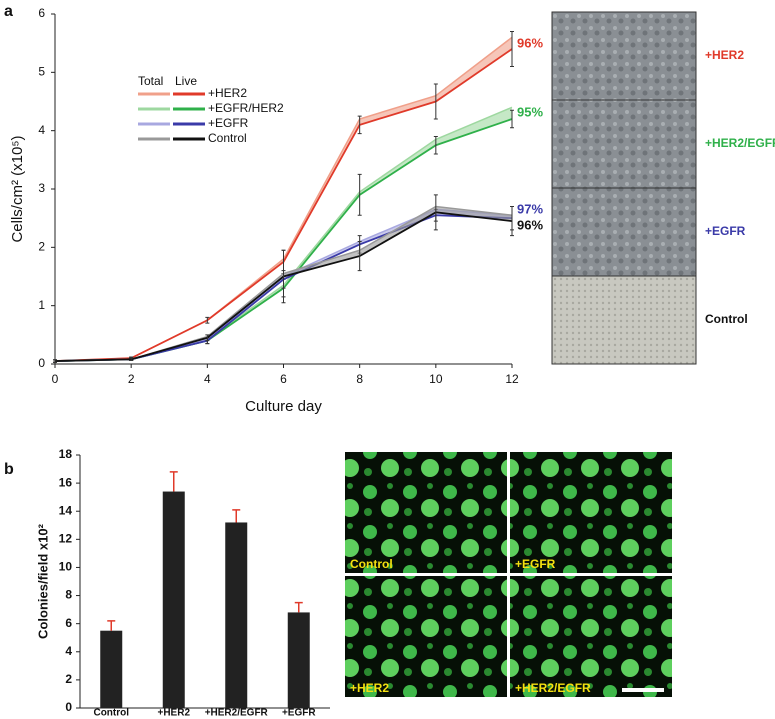 Image resolution: width=775 pixels, height=719 pixels. I want to click on y-tick-label: 18, so click(66, 454).